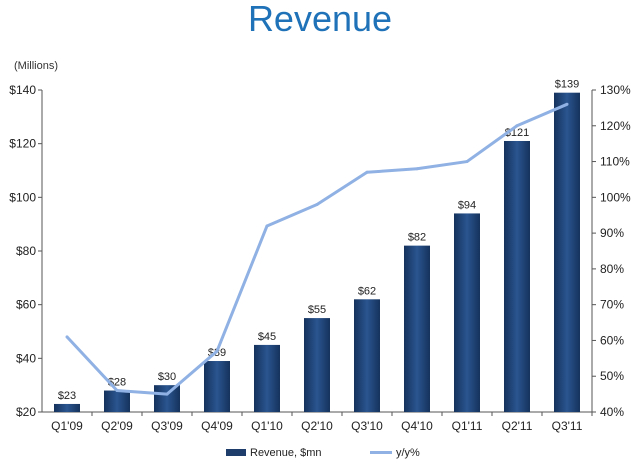  Describe the element at coordinates (267, 337) in the screenshot. I see `bar-value-label: $45` at that location.